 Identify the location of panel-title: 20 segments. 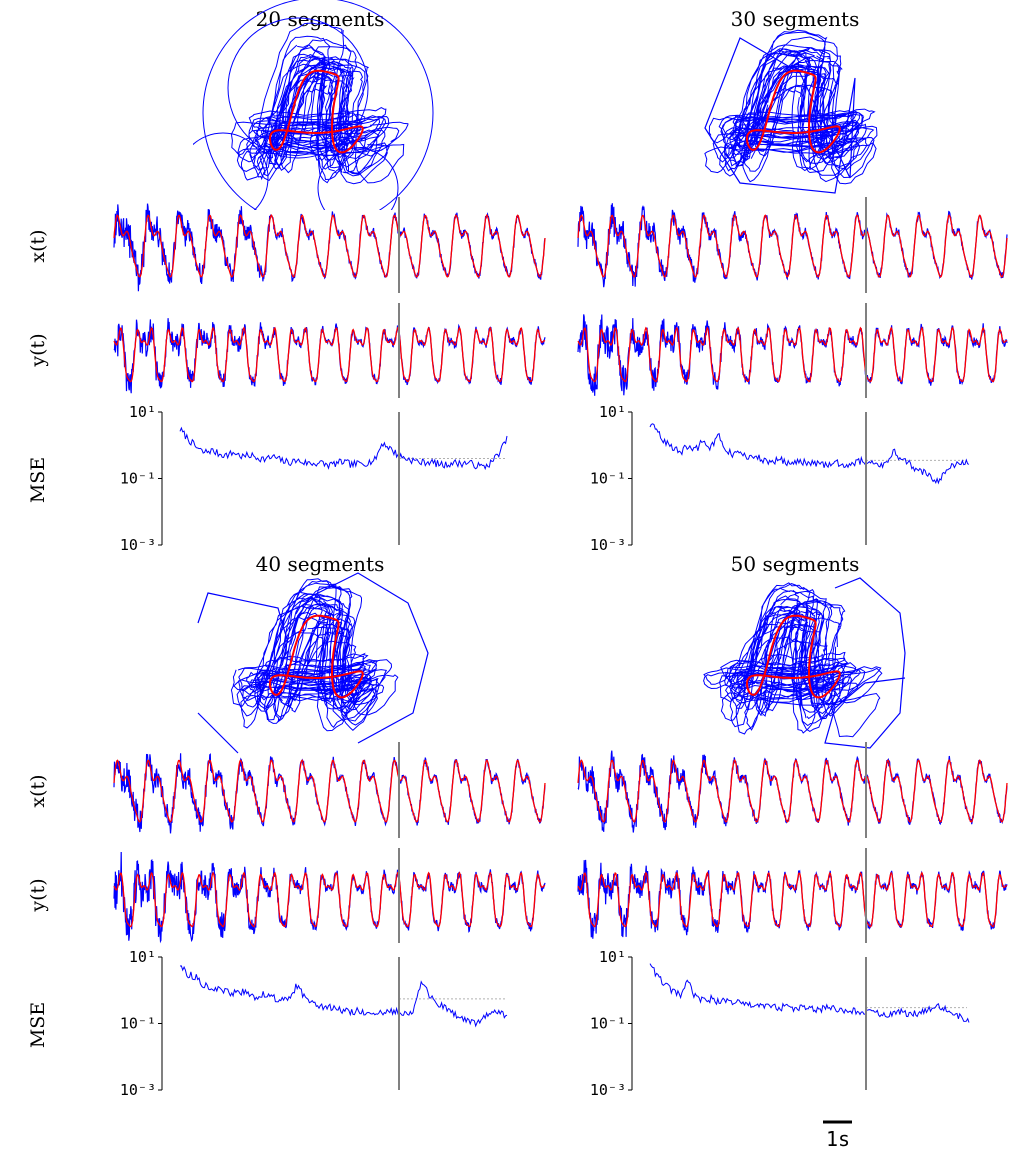
(320, 19).